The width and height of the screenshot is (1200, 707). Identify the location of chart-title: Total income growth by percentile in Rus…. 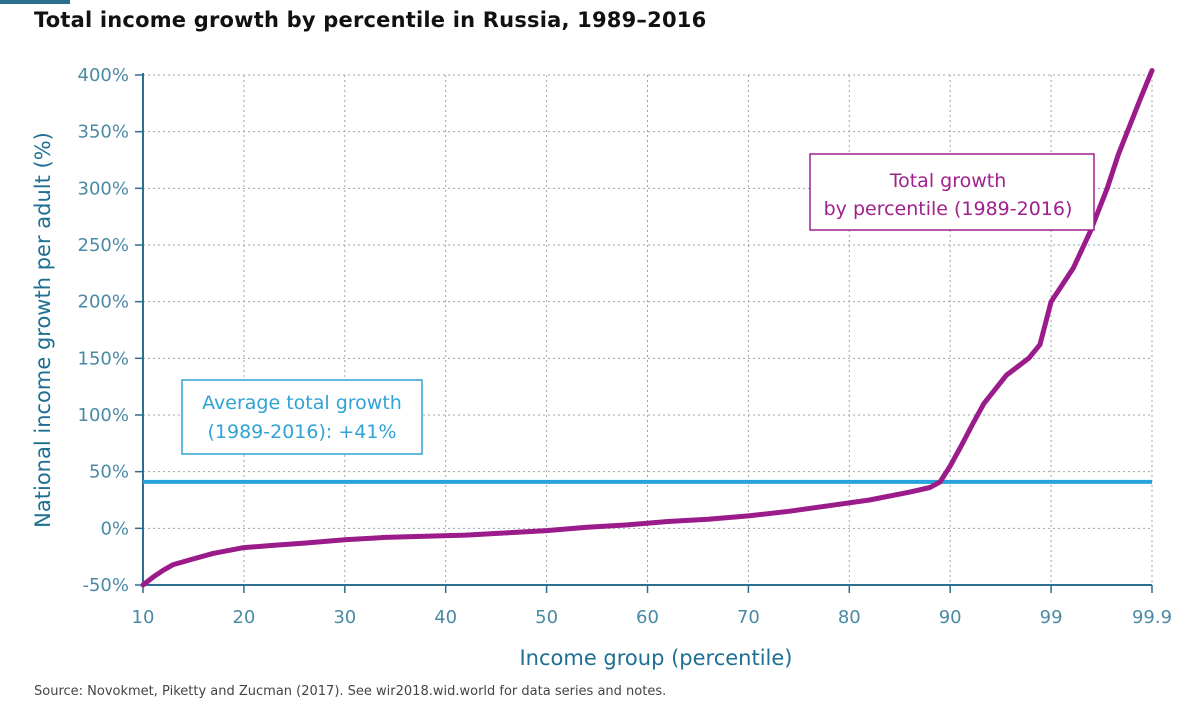
(370, 20).